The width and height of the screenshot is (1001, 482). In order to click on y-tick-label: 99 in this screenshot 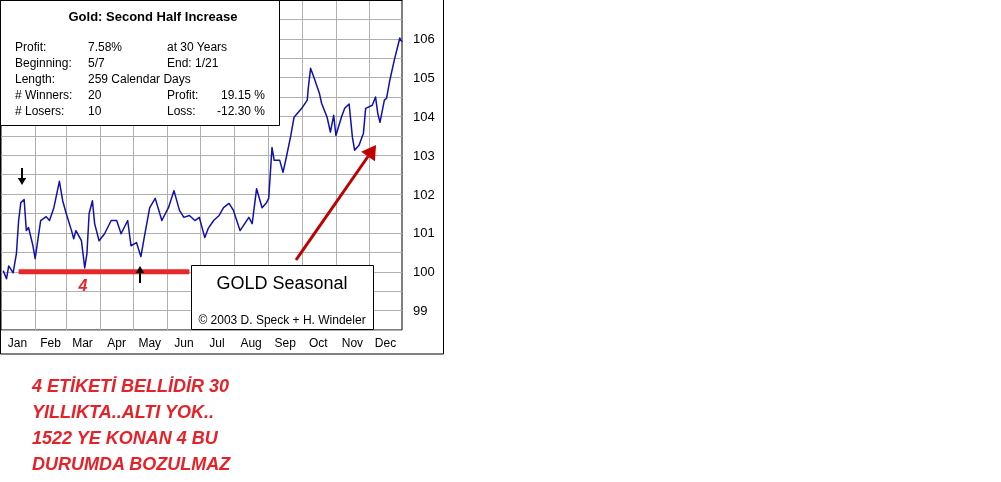, I will do `click(420, 311)`.